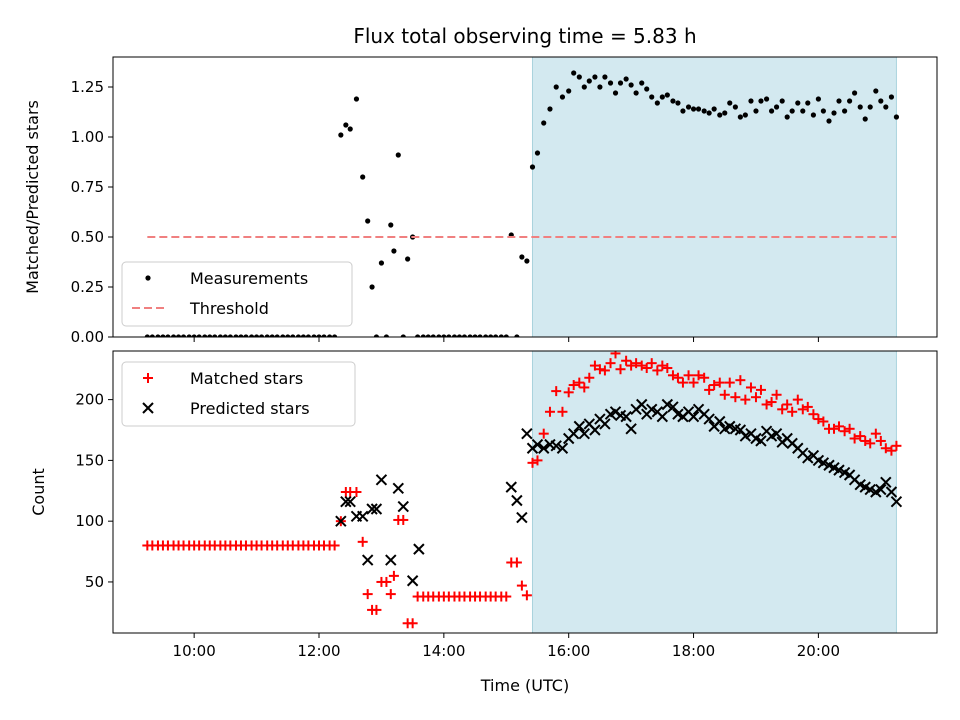 The width and height of the screenshot is (960, 720). What do you see at coordinates (87, 187) in the screenshot?
I see `y-tick-label: 0.75` at bounding box center [87, 187].